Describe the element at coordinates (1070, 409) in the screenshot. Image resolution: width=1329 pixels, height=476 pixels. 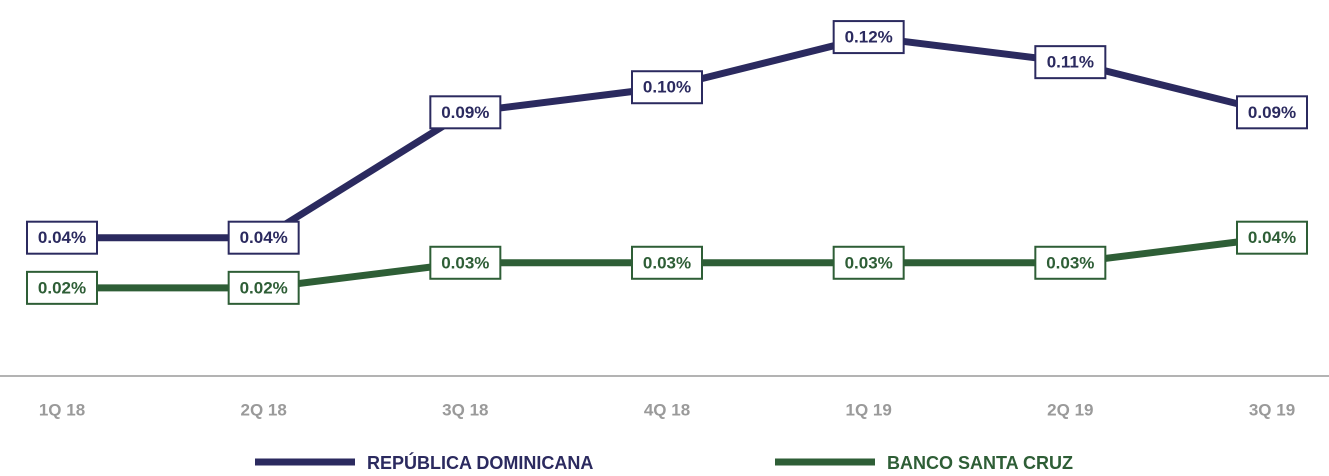
I see `x-tick-label: 2Q 19` at that location.